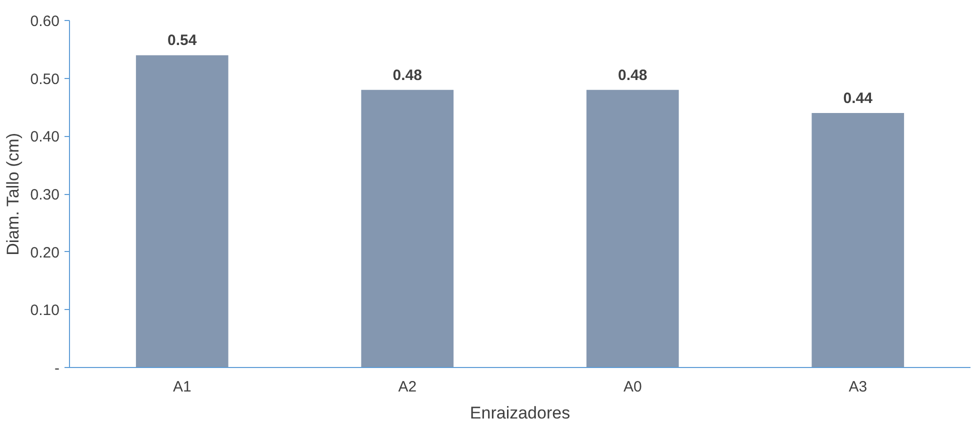  I want to click on y-tick-label: 0.40, so click(45, 137).